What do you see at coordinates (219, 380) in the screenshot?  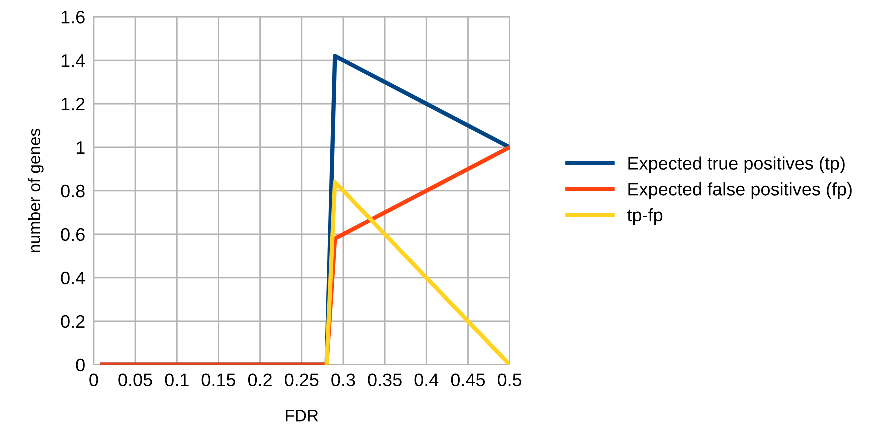 I see `x-tick-label: 0.15` at bounding box center [219, 380].